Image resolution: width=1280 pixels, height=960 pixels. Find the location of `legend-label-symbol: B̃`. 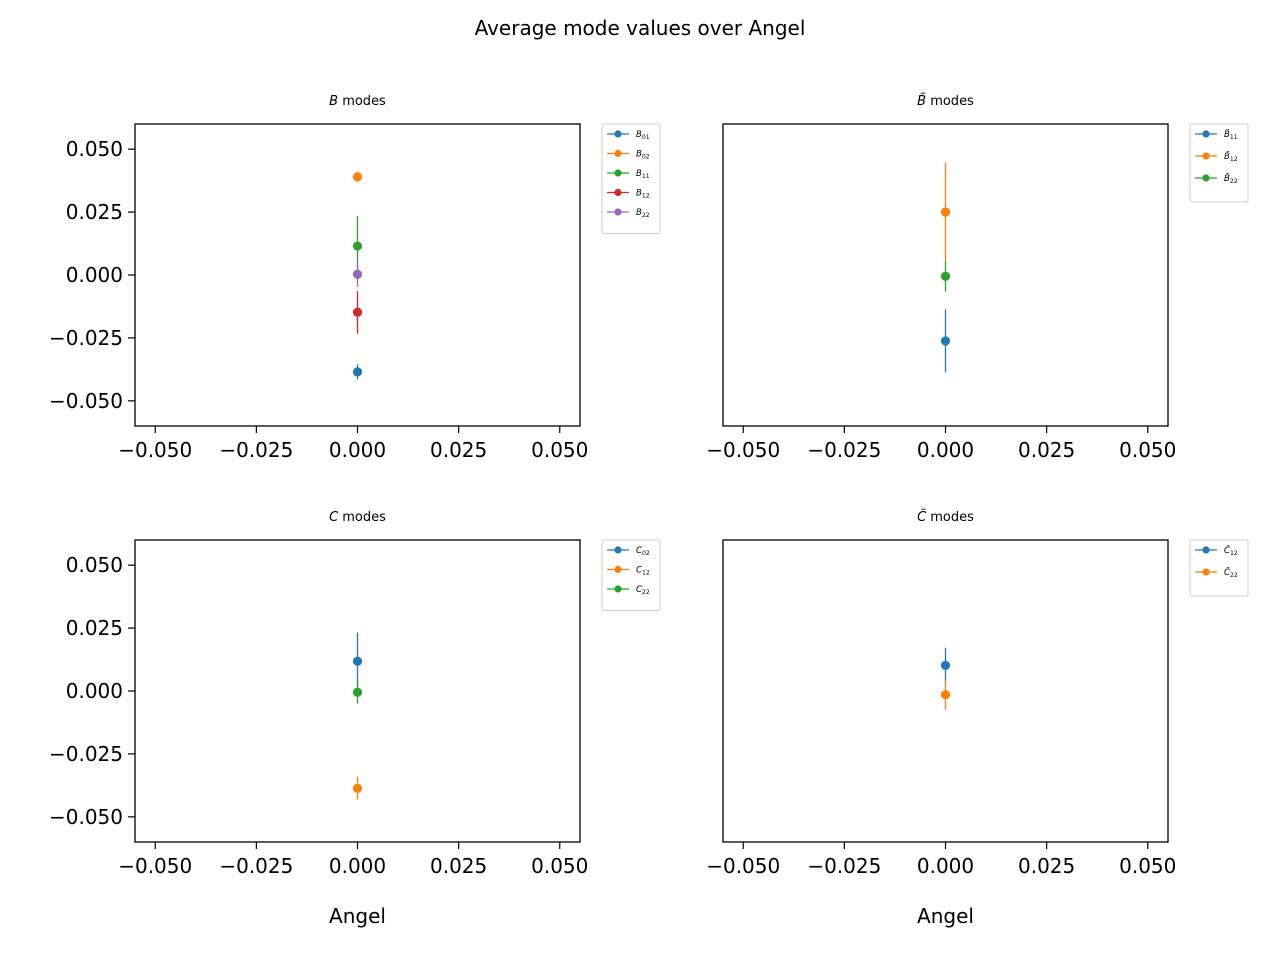

legend-label-symbol: B̃ is located at coordinates (1227, 134).